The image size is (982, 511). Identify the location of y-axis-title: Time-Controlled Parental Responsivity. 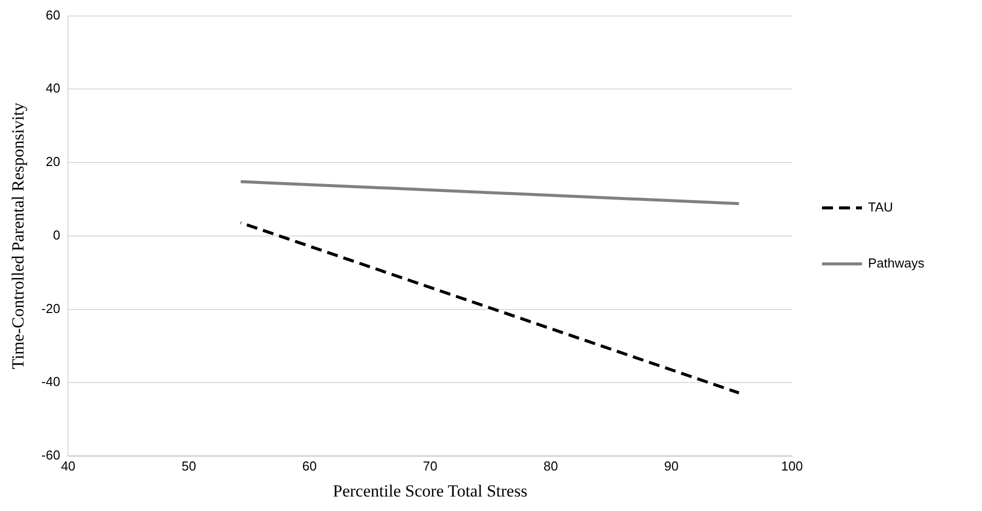
(18, 236).